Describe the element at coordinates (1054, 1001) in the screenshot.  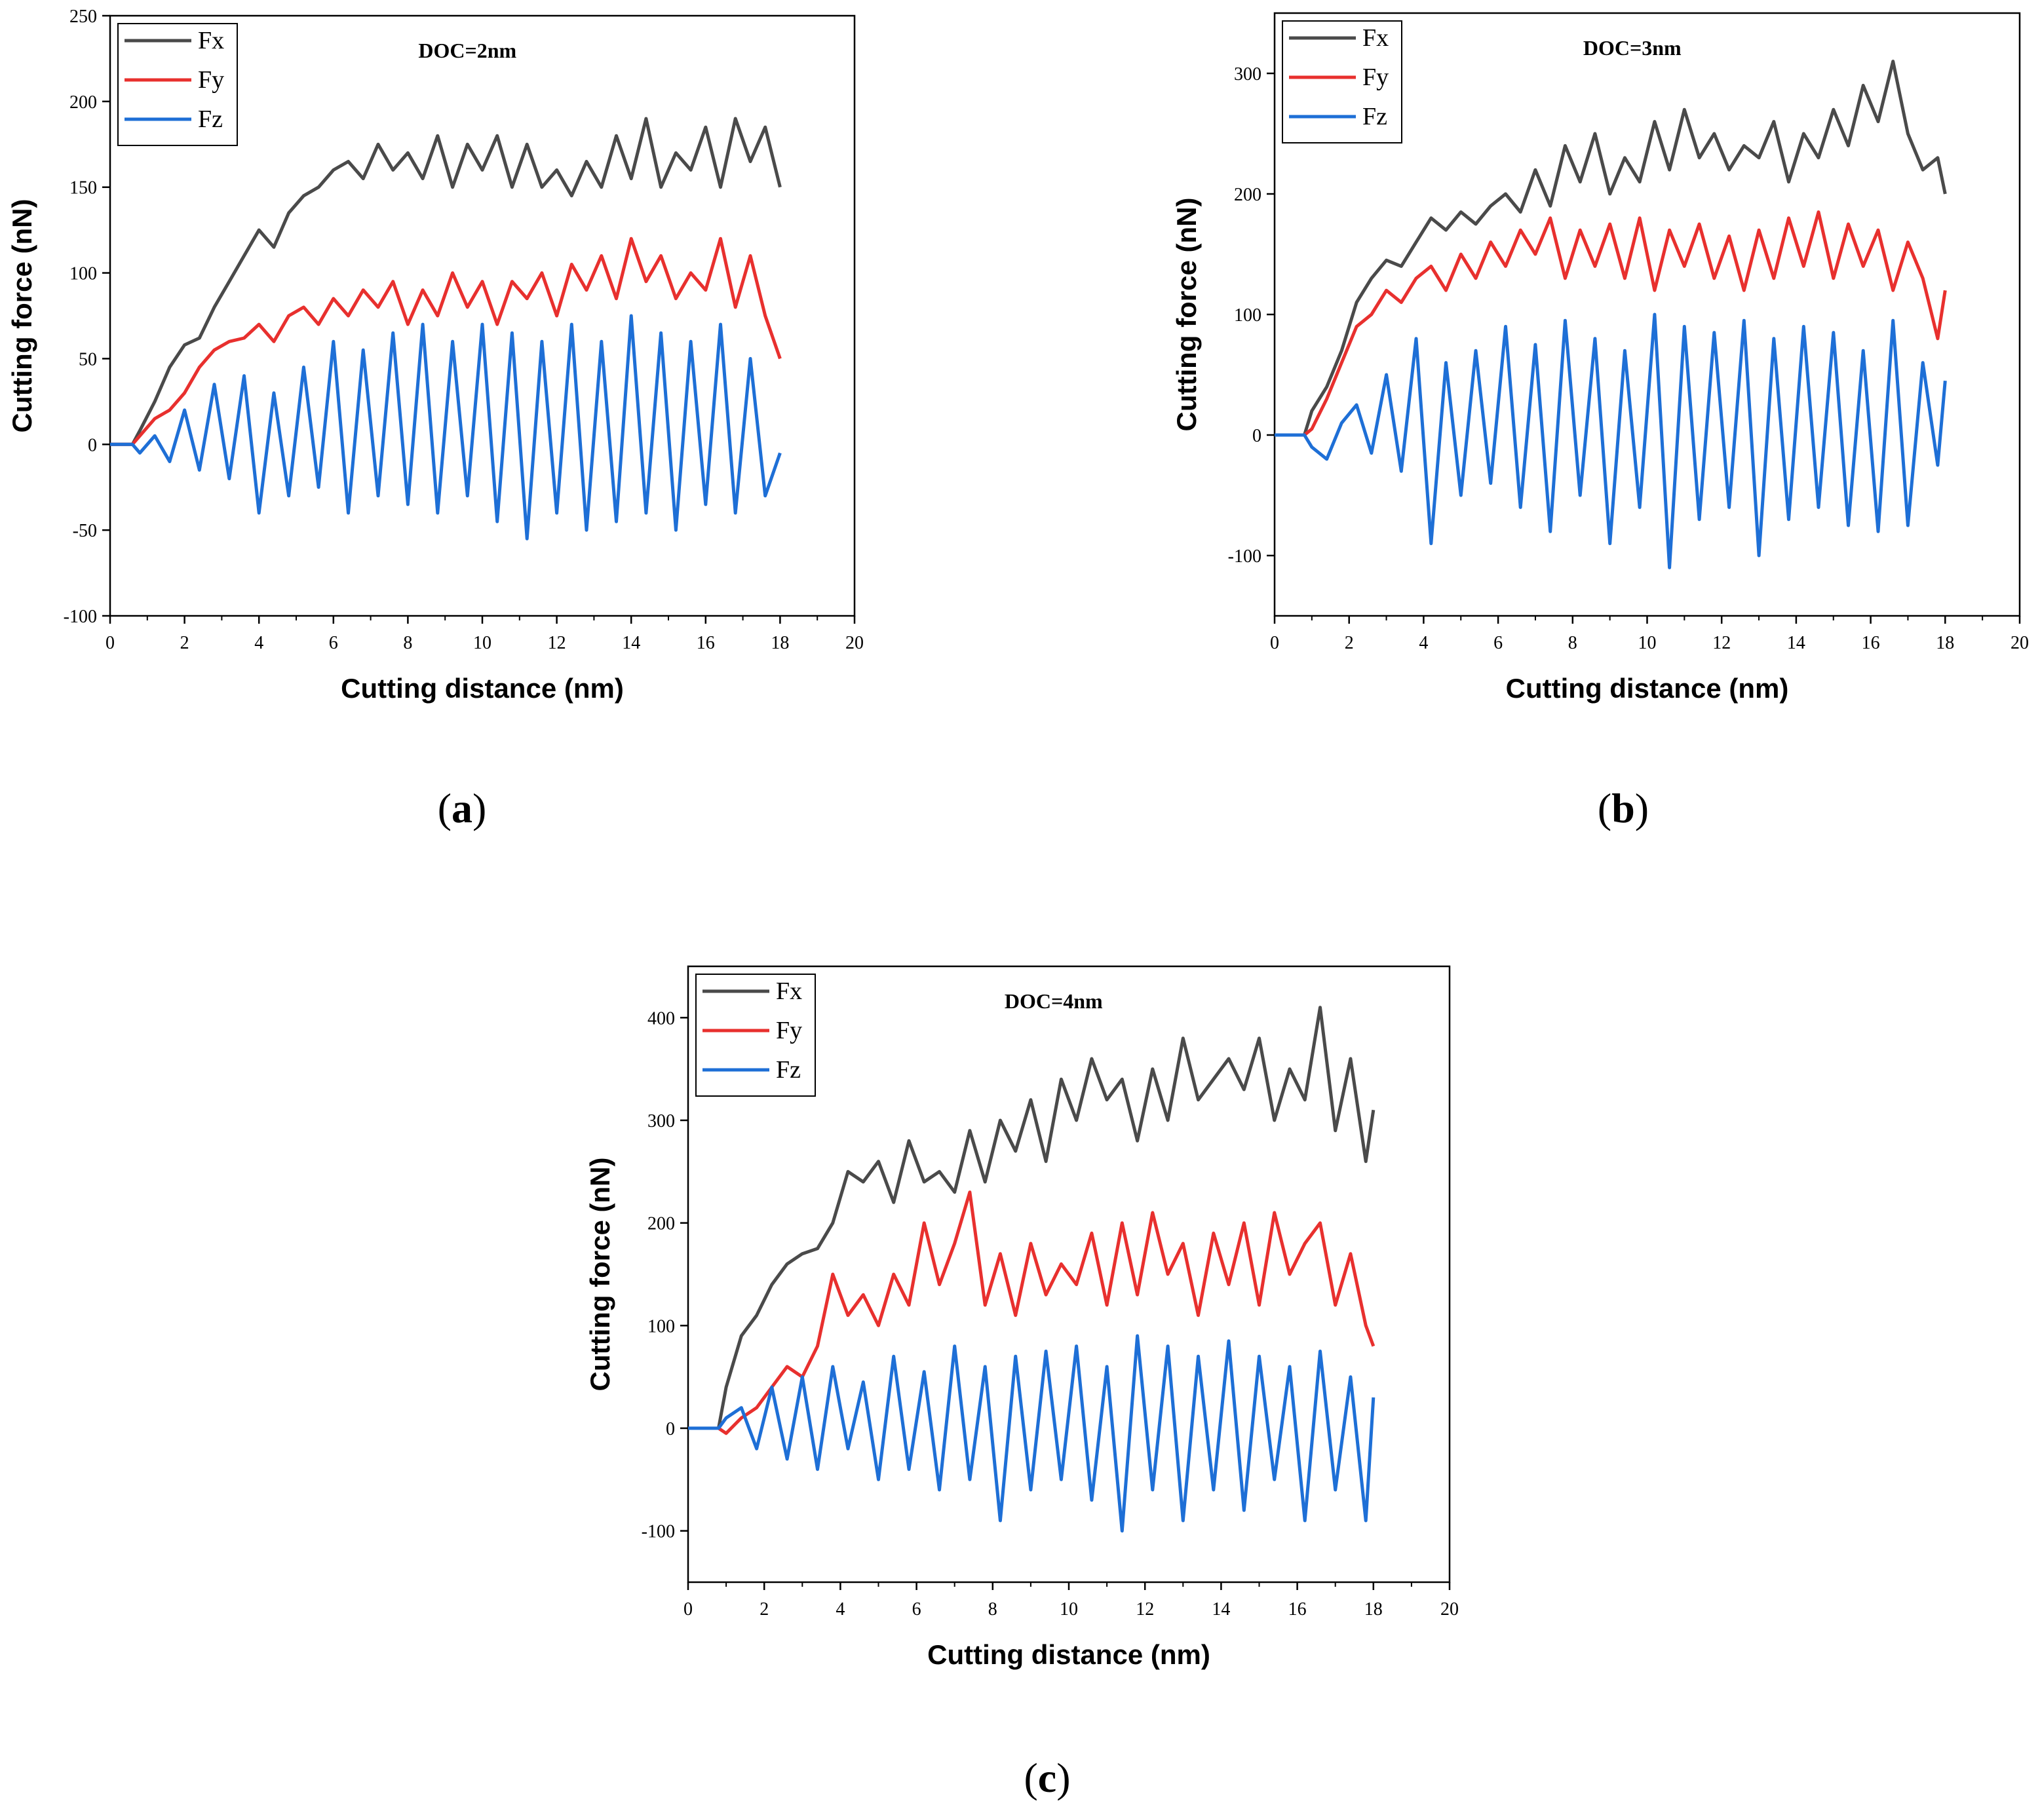
I see `panel-title: DOC=4nm` at that location.